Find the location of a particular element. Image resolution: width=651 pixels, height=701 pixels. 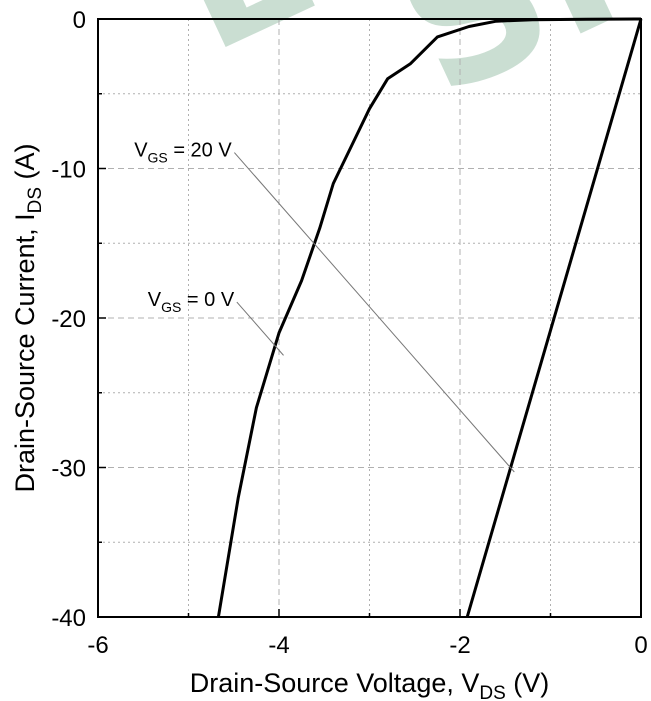

y-axis-title-unit: (A) is located at coordinates (25, 165).